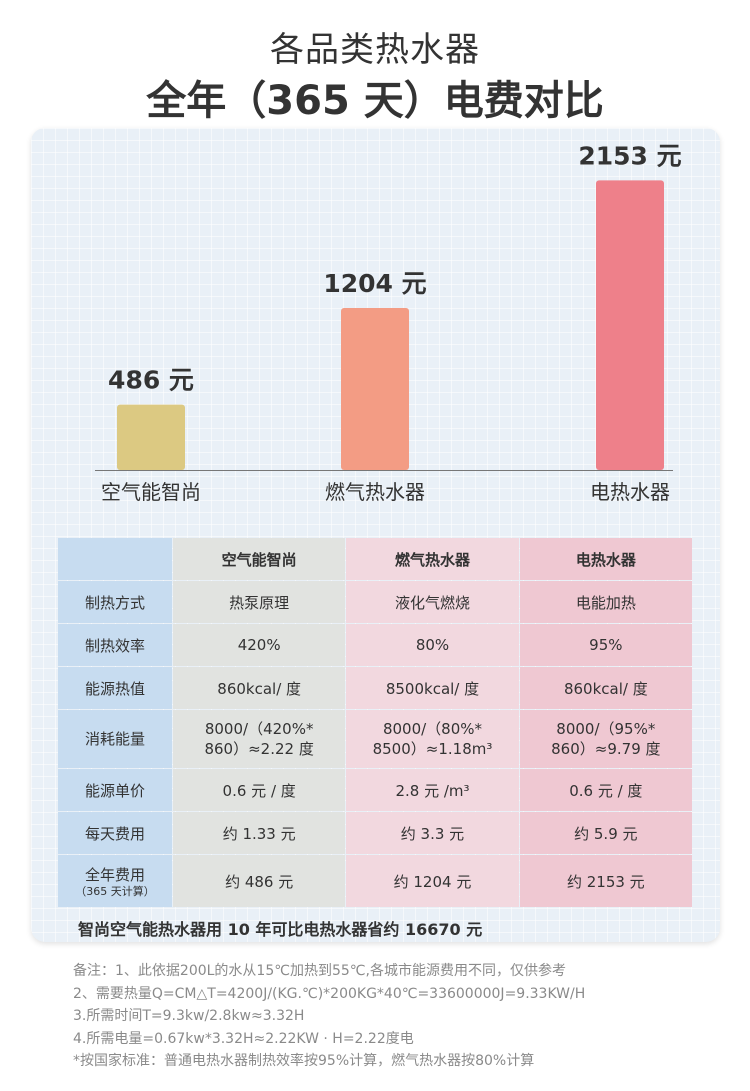 Image resolution: width=750 pixels, height=1091 pixels. Describe the element at coordinates (259, 749) in the screenshot. I see `cell-line: 860）≈2.22 度` at that location.